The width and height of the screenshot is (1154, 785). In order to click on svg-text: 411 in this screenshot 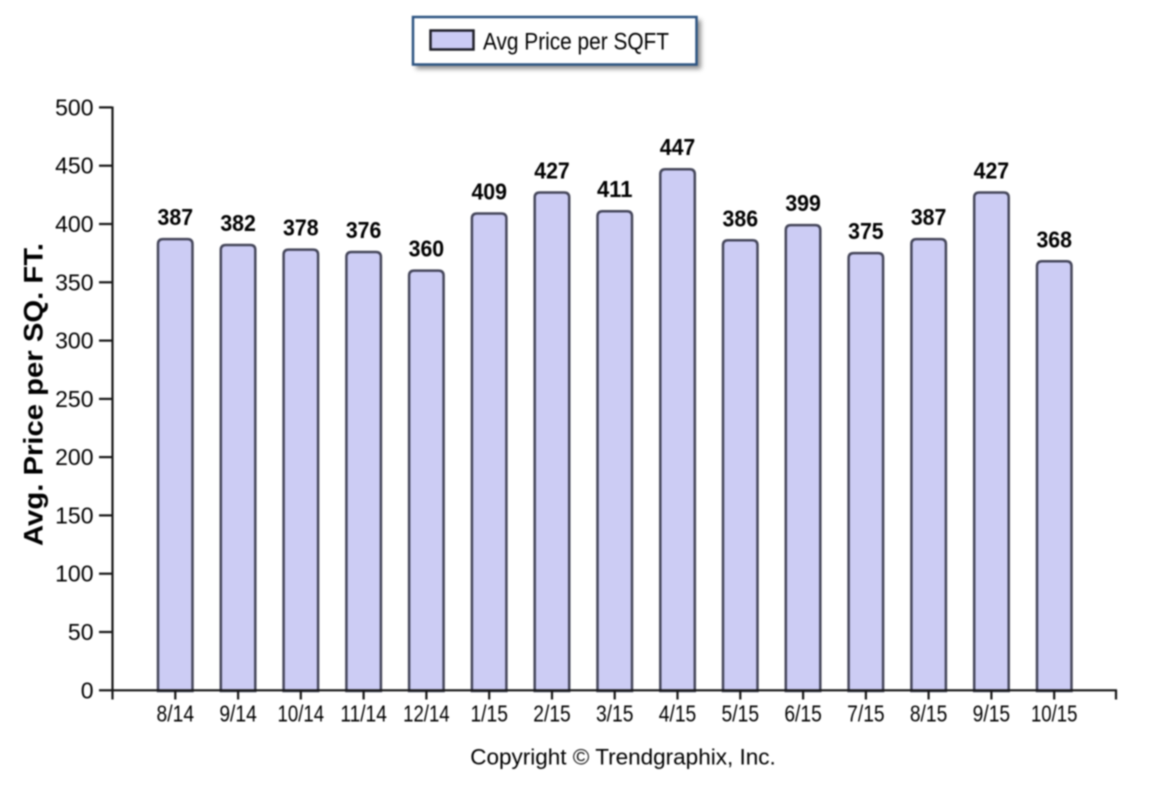, I will do `click(615, 189)`.